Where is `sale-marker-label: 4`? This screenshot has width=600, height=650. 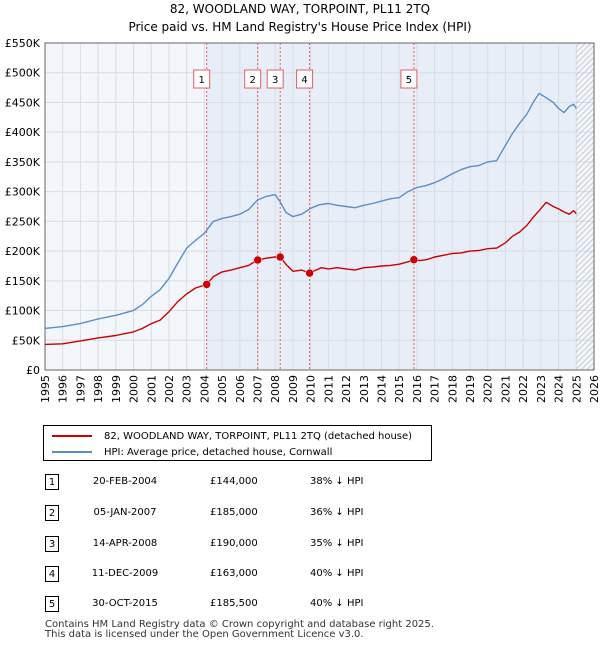
sale-marker-label: 4 is located at coordinates (304, 80).